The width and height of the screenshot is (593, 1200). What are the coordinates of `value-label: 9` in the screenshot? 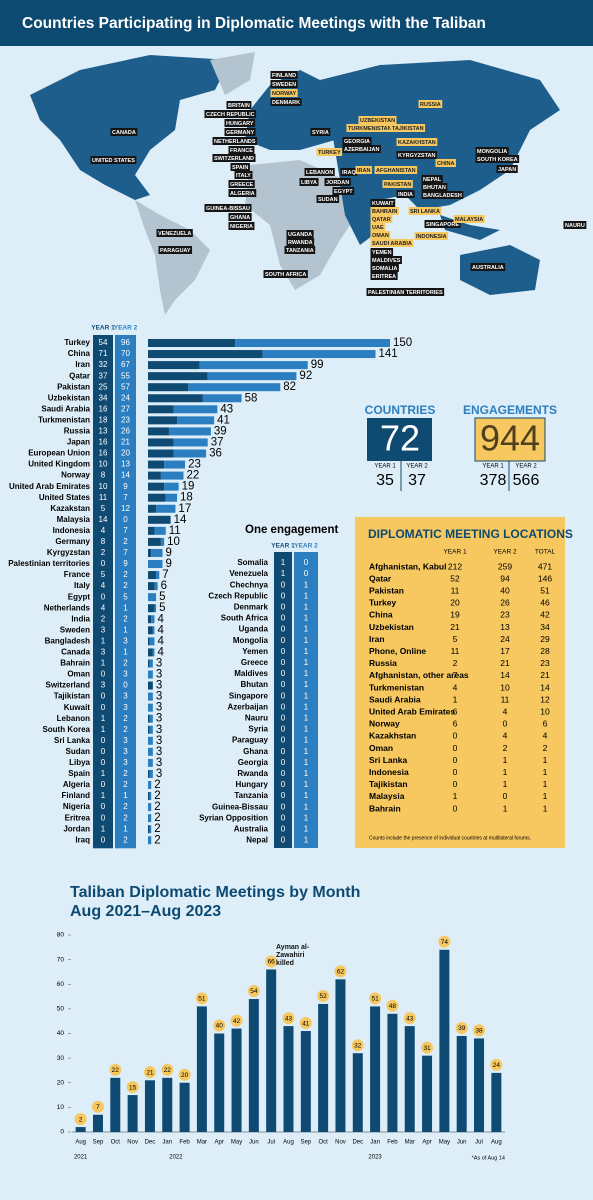 It's located at (125, 563).